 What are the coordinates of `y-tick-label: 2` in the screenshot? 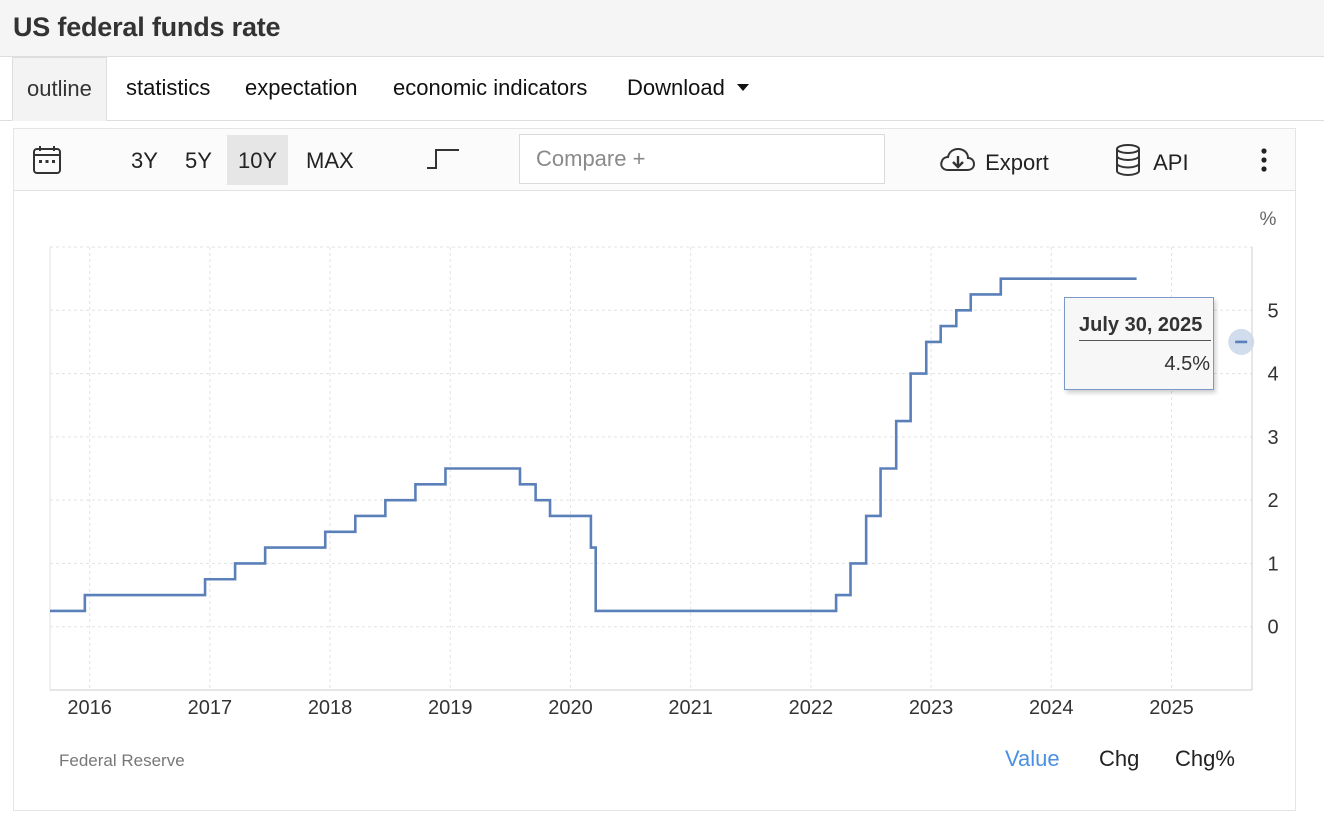 It's located at (1272, 501).